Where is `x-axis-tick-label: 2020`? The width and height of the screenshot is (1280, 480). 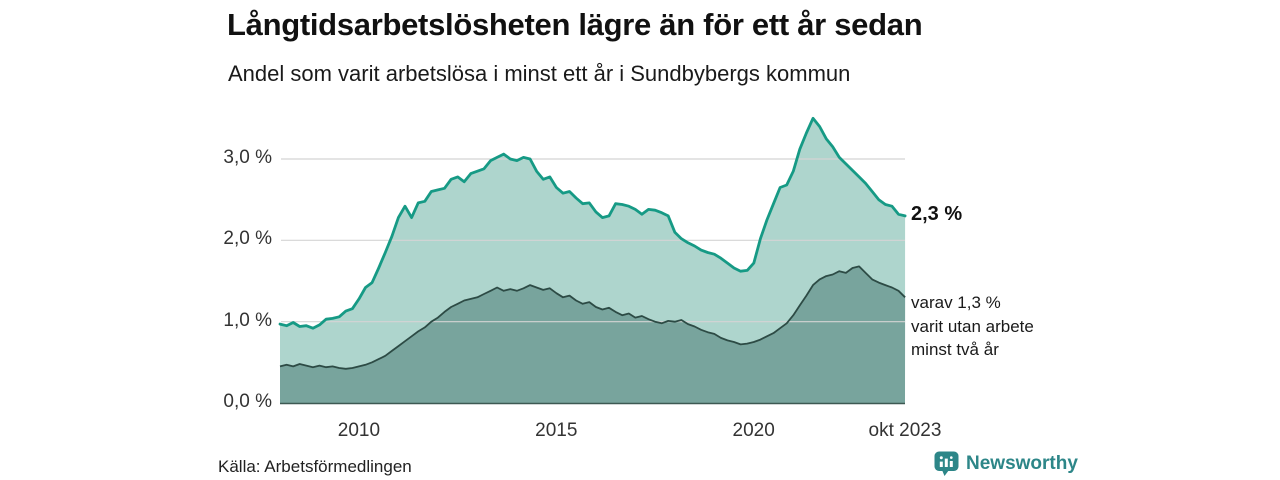
x-axis-tick-label: 2020 is located at coordinates (753, 430).